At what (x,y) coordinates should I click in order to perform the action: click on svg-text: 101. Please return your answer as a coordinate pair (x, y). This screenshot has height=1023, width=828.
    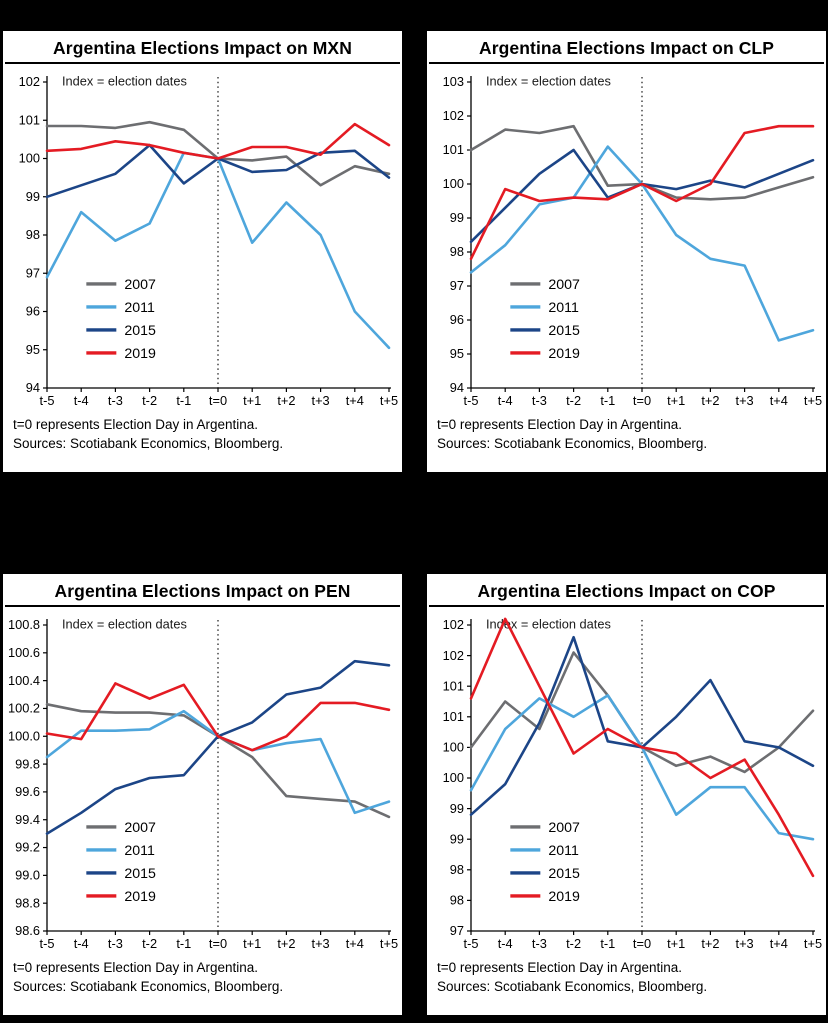
    Looking at the image, I should click on (29, 119).